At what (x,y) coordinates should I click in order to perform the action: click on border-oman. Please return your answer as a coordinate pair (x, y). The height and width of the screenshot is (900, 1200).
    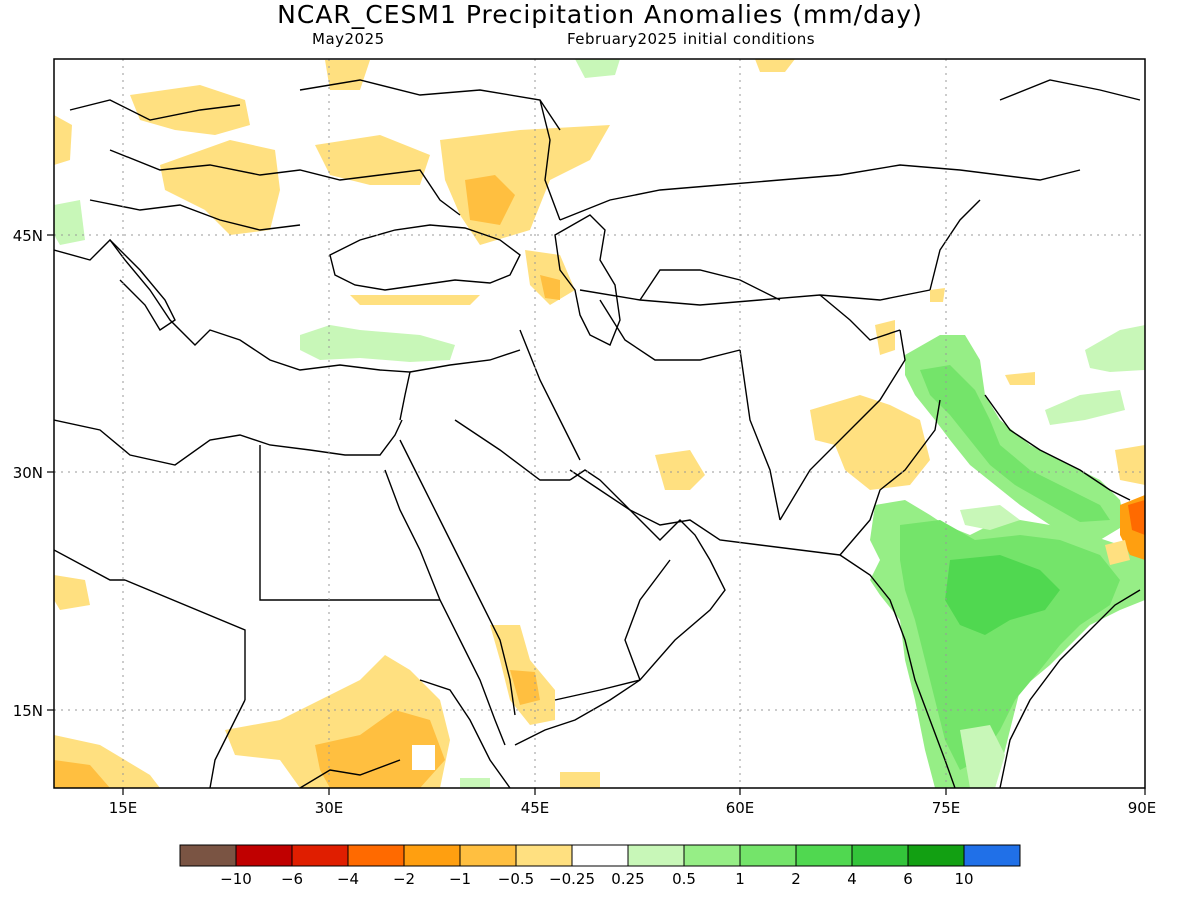
    Looking at the image, I should click on (647, 620).